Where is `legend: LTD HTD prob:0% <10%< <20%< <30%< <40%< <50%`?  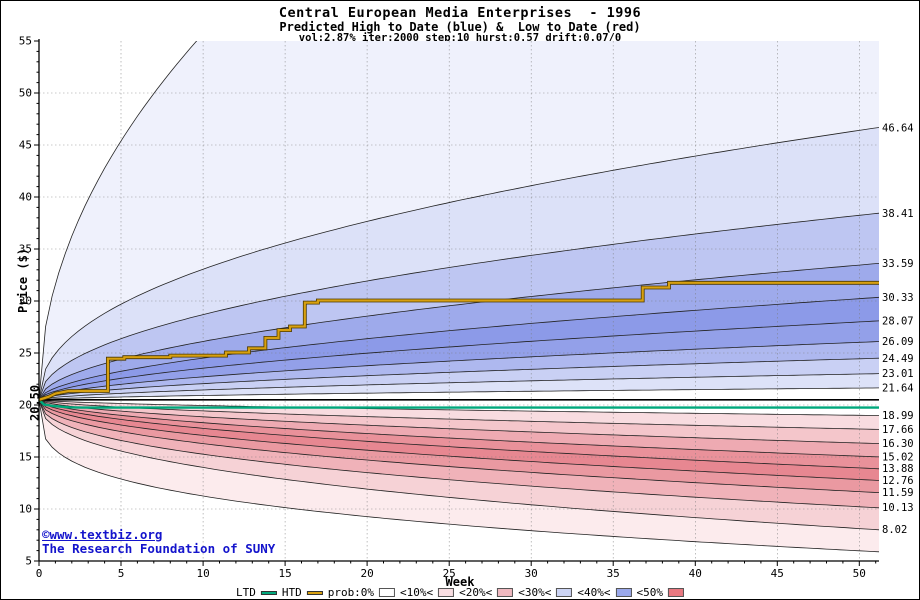
legend: LTD HTD prob:0% <10%< <20%< <30%< <40%< <50% is located at coordinates (460, 592).